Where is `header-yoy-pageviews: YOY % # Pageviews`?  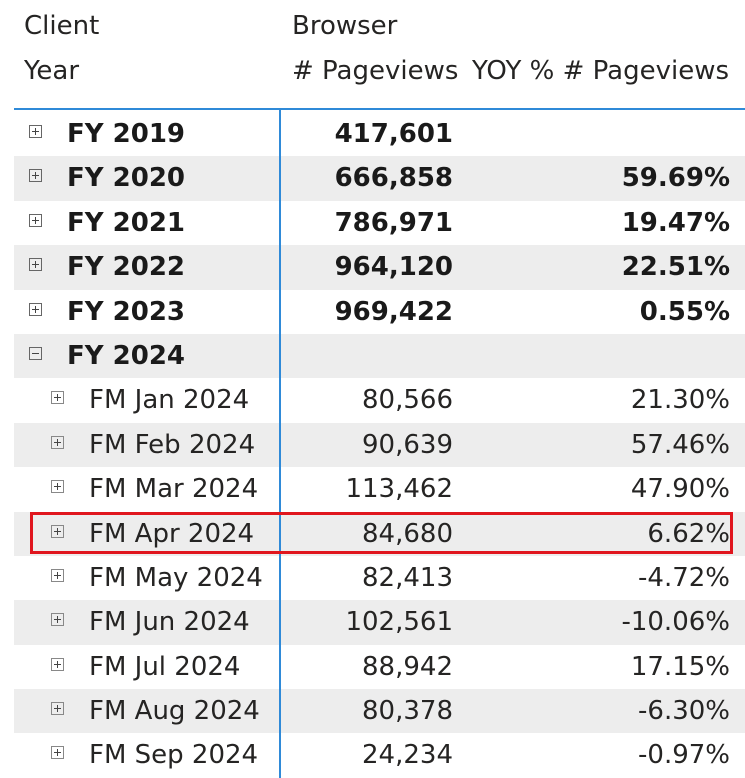 header-yoy-pageviews: YOY % # Pageviews is located at coordinates (600, 71).